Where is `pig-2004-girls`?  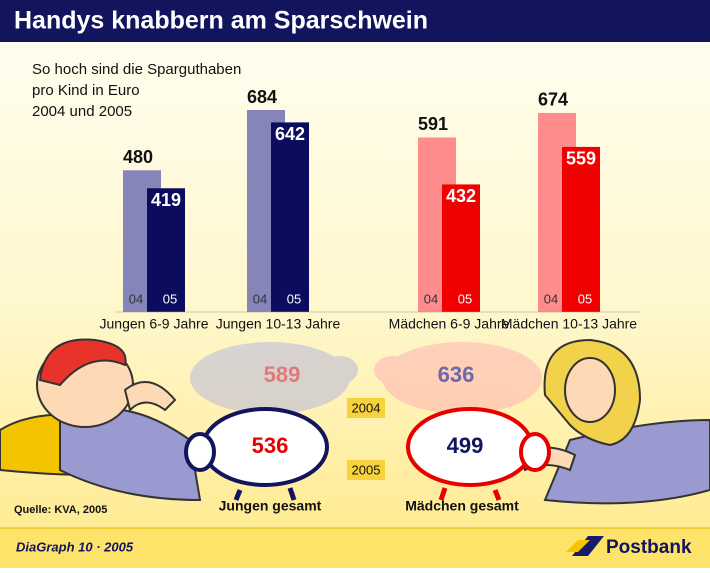
pig-2004-girls is located at coordinates (458, 378).